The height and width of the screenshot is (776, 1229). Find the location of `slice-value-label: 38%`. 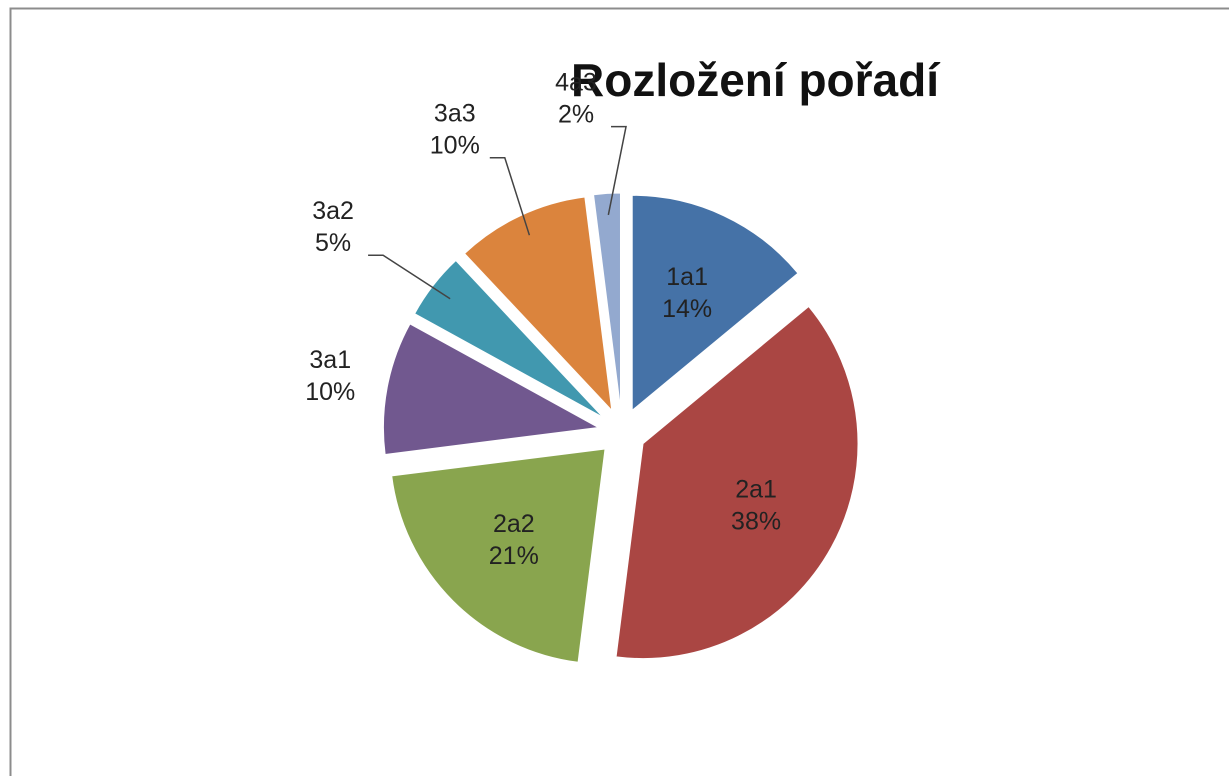

slice-value-label: 38% is located at coordinates (756, 521).